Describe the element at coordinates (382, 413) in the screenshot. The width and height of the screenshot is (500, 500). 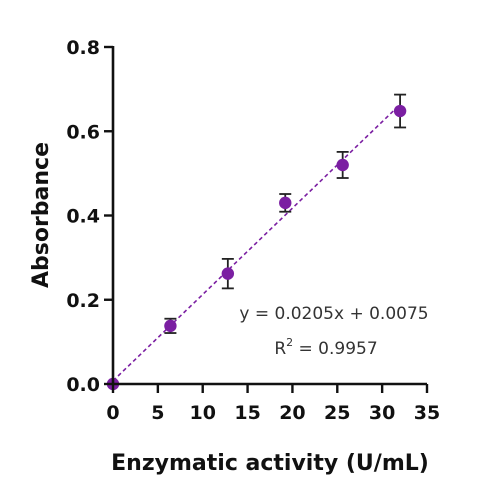
I see `x-tick-label: 30` at that location.